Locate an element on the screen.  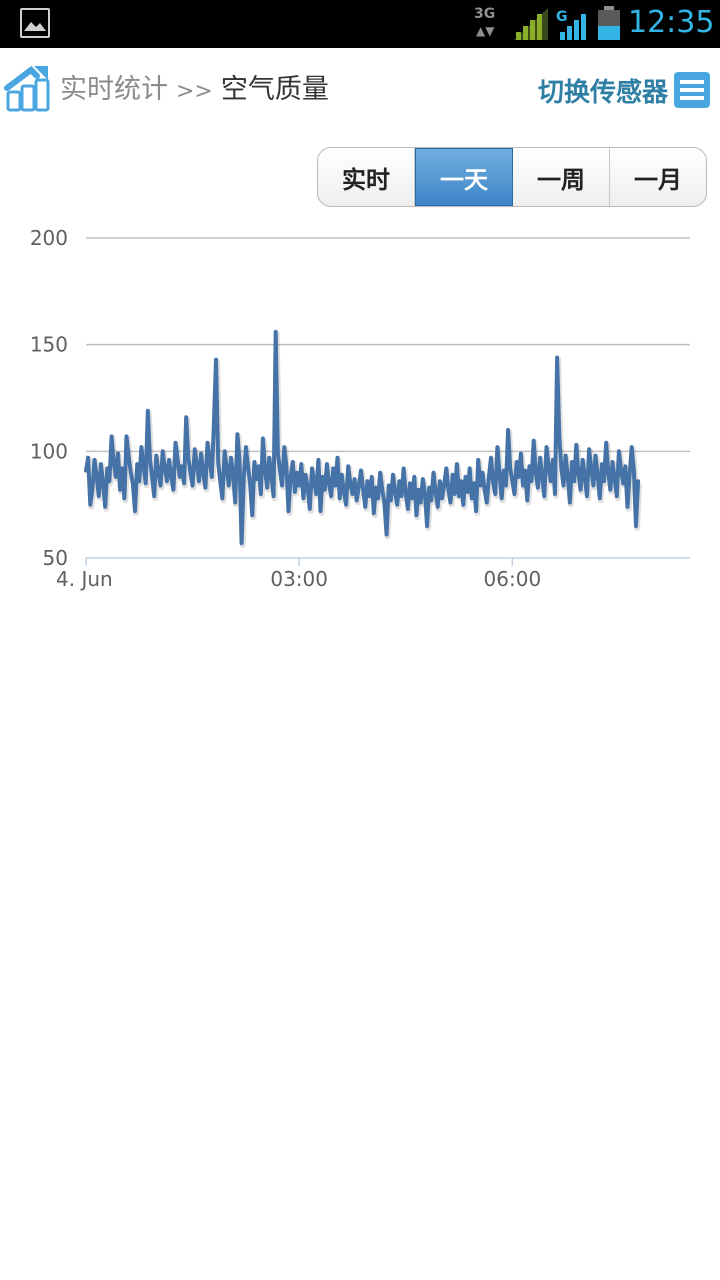
list-icon is located at coordinates (692, 90).